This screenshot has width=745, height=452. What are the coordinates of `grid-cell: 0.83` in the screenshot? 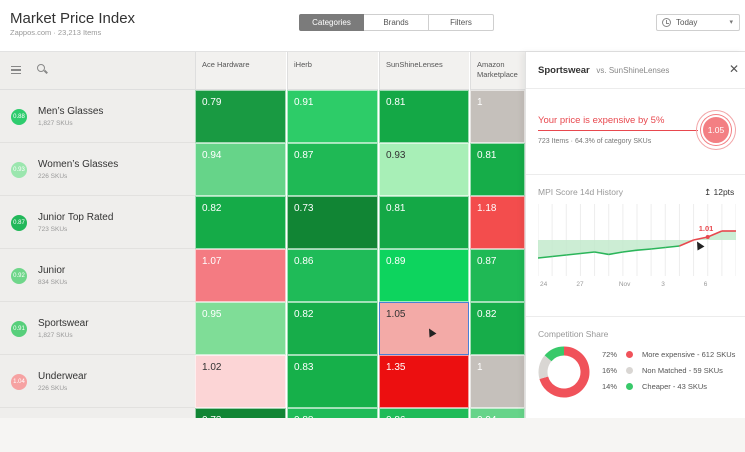 It's located at (332, 381).